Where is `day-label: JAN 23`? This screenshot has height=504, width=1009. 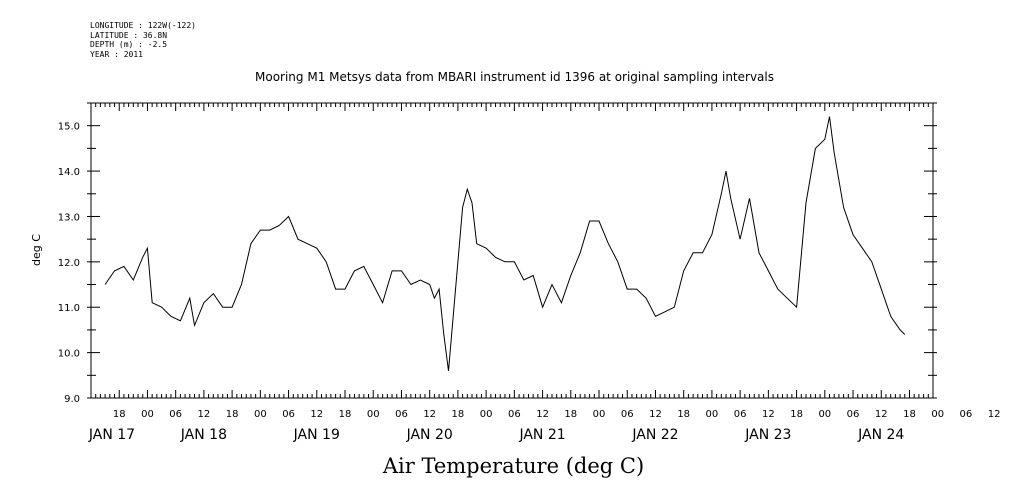 day-label: JAN 23 is located at coordinates (767, 435).